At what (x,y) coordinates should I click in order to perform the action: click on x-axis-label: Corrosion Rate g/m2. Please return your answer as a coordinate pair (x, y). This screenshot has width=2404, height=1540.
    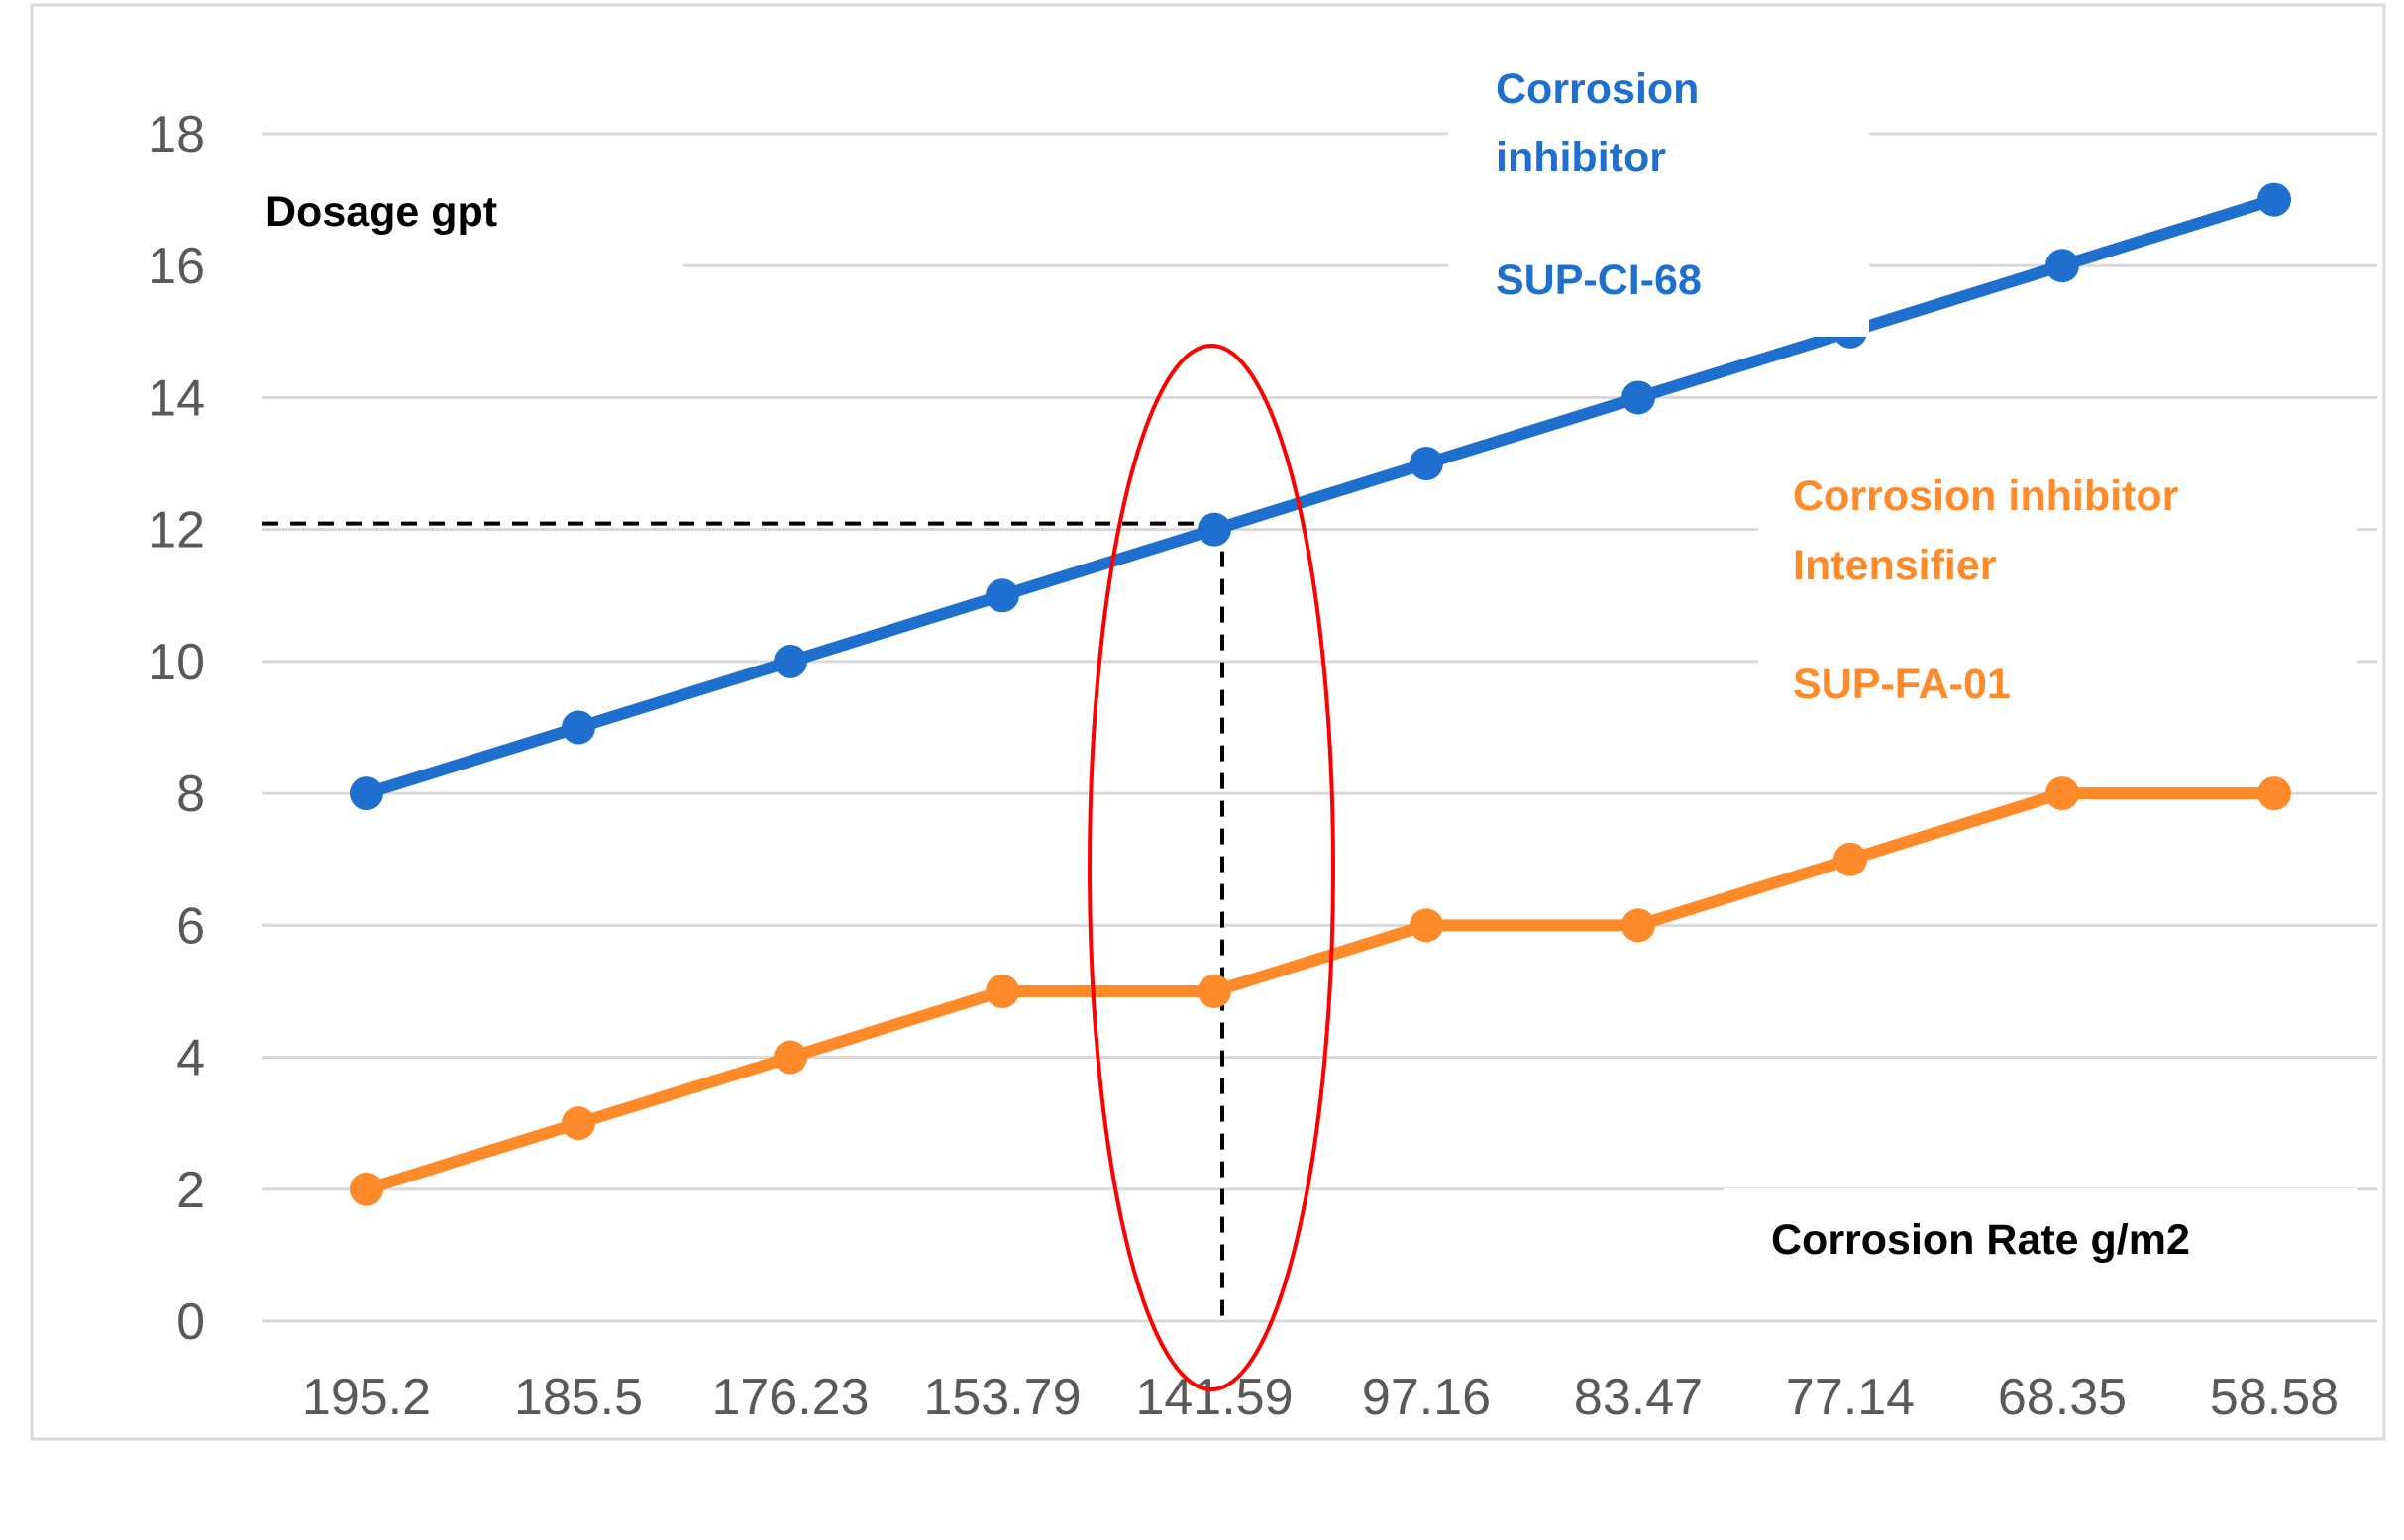
    Looking at the image, I should click on (1980, 1240).